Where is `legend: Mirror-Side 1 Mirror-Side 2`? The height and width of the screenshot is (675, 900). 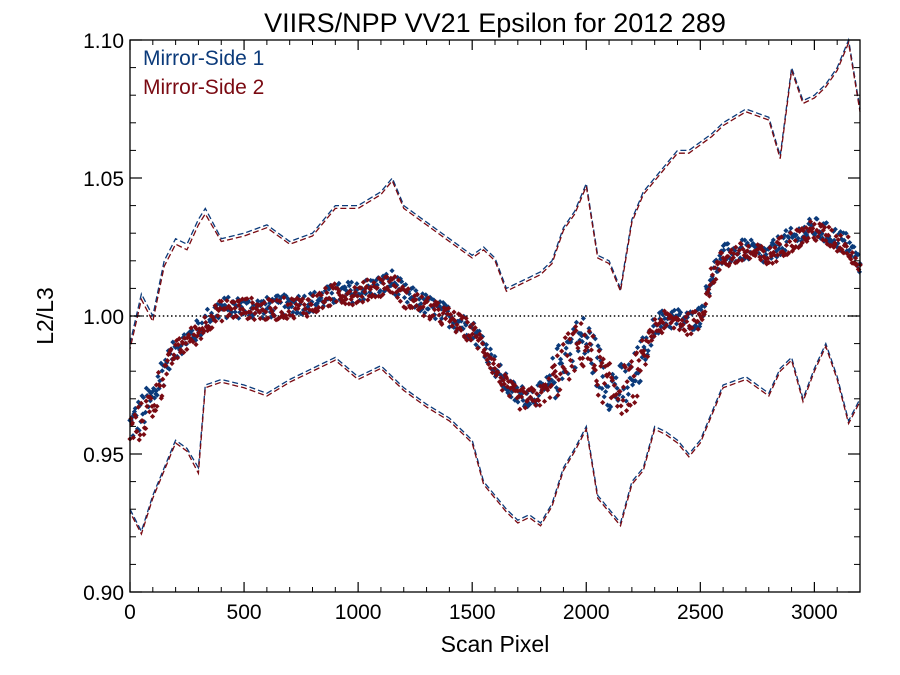 legend: Mirror-Side 1 Mirror-Side 2 is located at coordinates (203, 73).